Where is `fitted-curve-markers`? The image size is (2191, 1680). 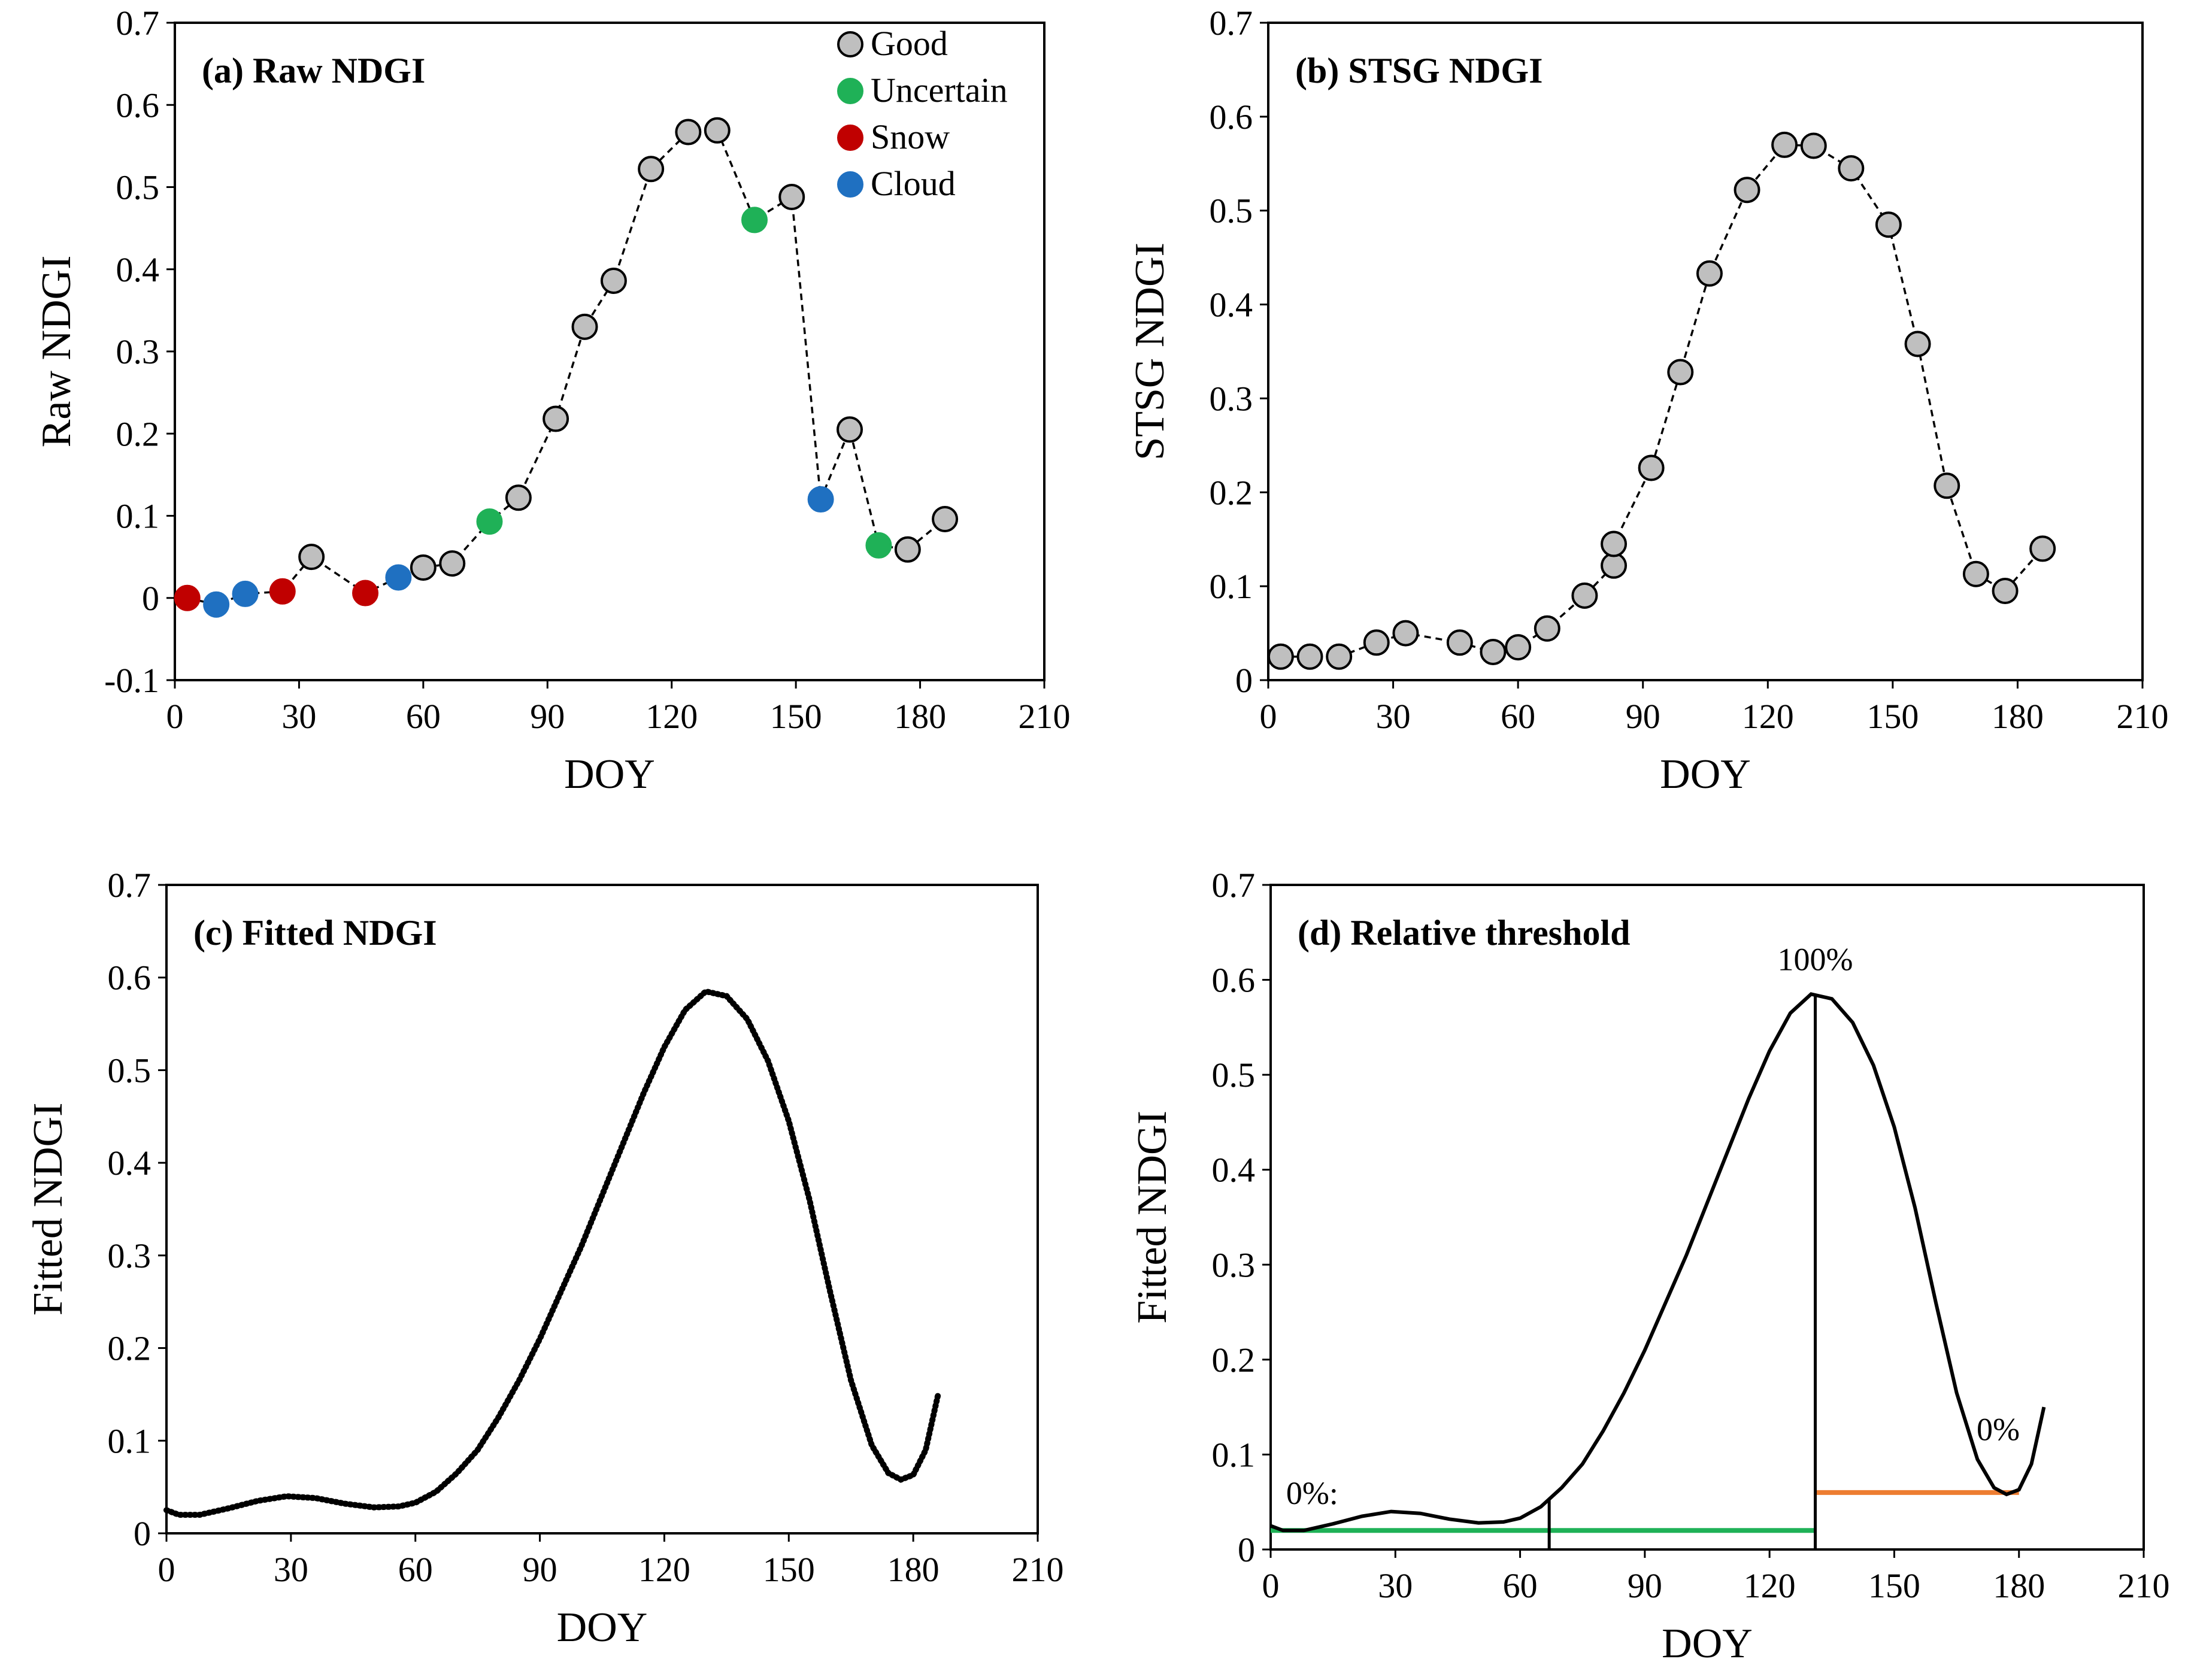
fitted-curve-markers is located at coordinates (552, 1253).